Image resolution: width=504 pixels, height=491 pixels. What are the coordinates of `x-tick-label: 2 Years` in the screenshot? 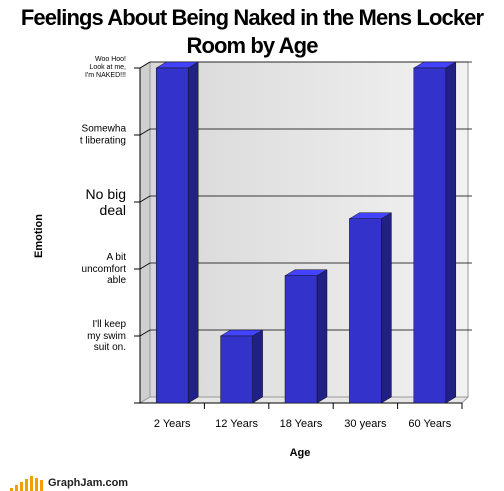 It's located at (172, 424).